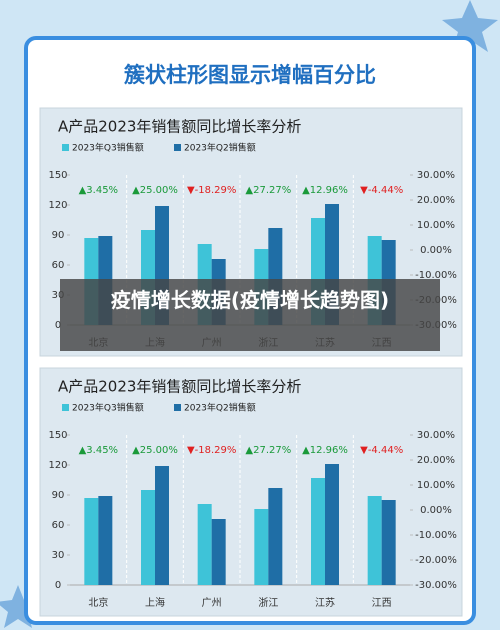  What do you see at coordinates (212, 603) in the screenshot?
I see `x-tick-label: 广州` at bounding box center [212, 603].